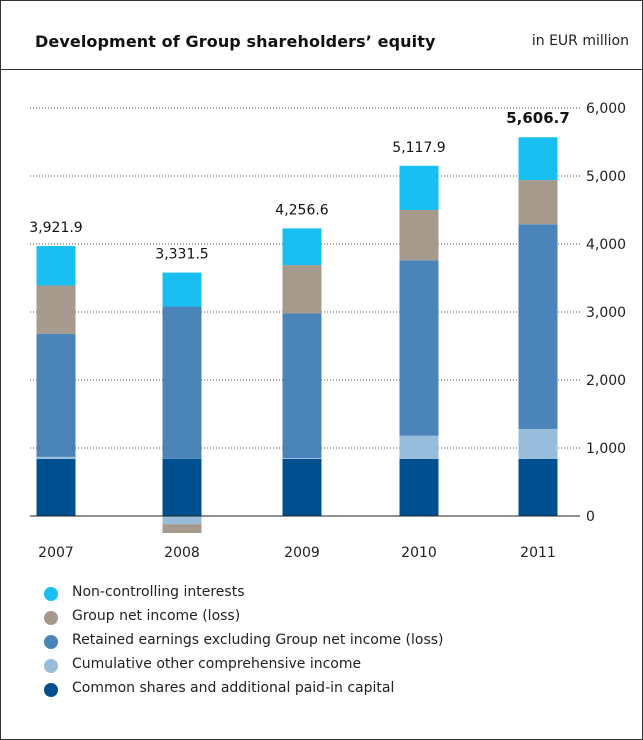  I want to click on legend-label: Group net income (loss), so click(156, 616).